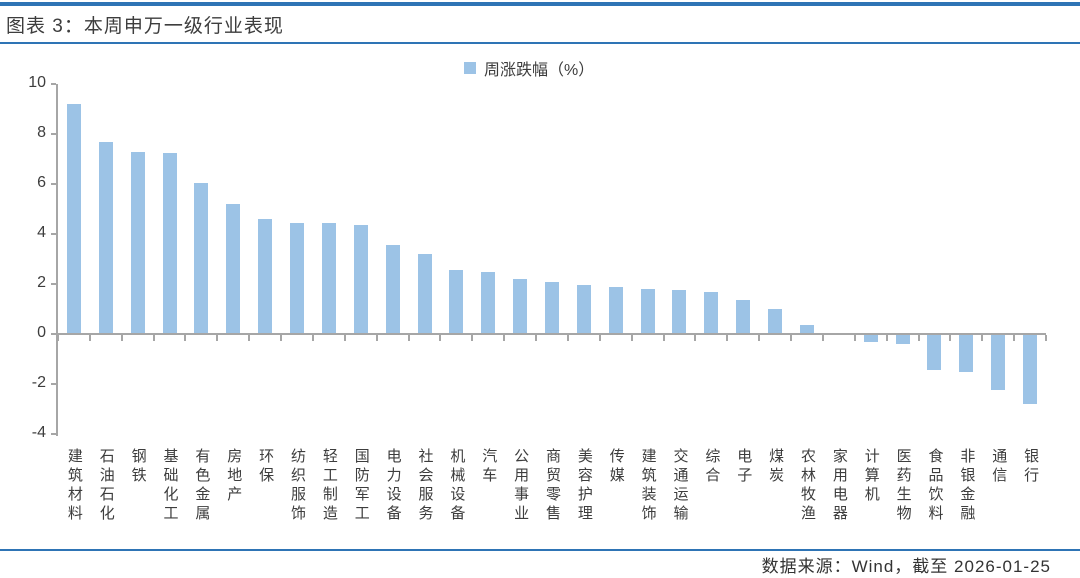 This screenshot has height=578, width=1080. What do you see at coordinates (361, 486) in the screenshot?
I see `x-axis-category-label: 国防军工` at bounding box center [361, 486].